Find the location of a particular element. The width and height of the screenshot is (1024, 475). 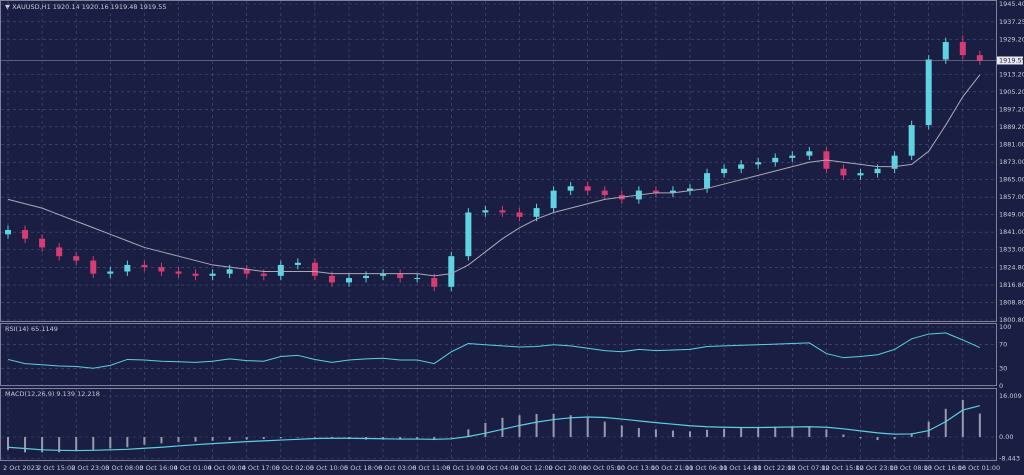

y-tick-label: 1800.80 is located at coordinates (1011, 320).